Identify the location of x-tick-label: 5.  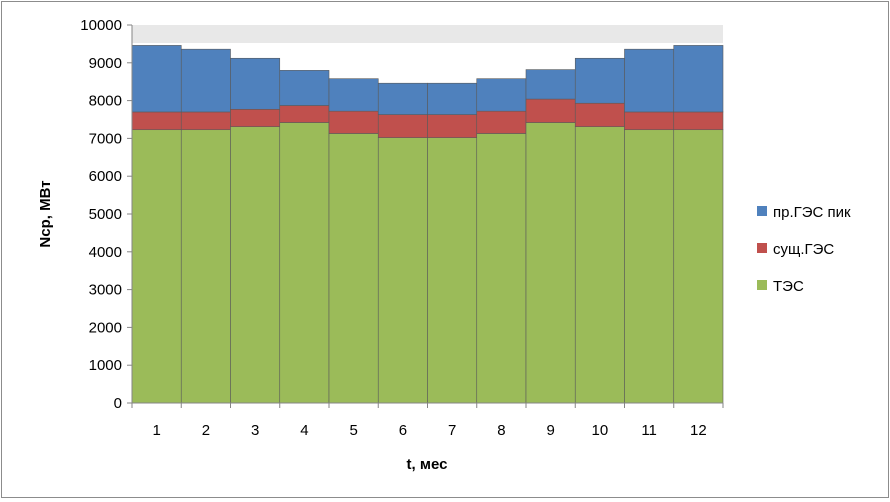
(353, 430).